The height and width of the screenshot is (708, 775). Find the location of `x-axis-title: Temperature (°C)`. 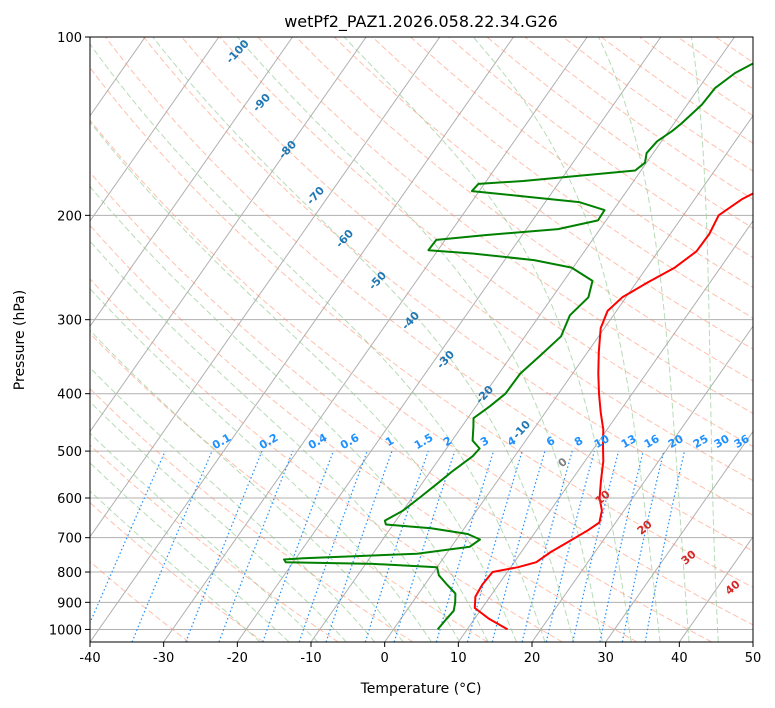

x-axis-title: Temperature (°C) is located at coordinates (421, 689).